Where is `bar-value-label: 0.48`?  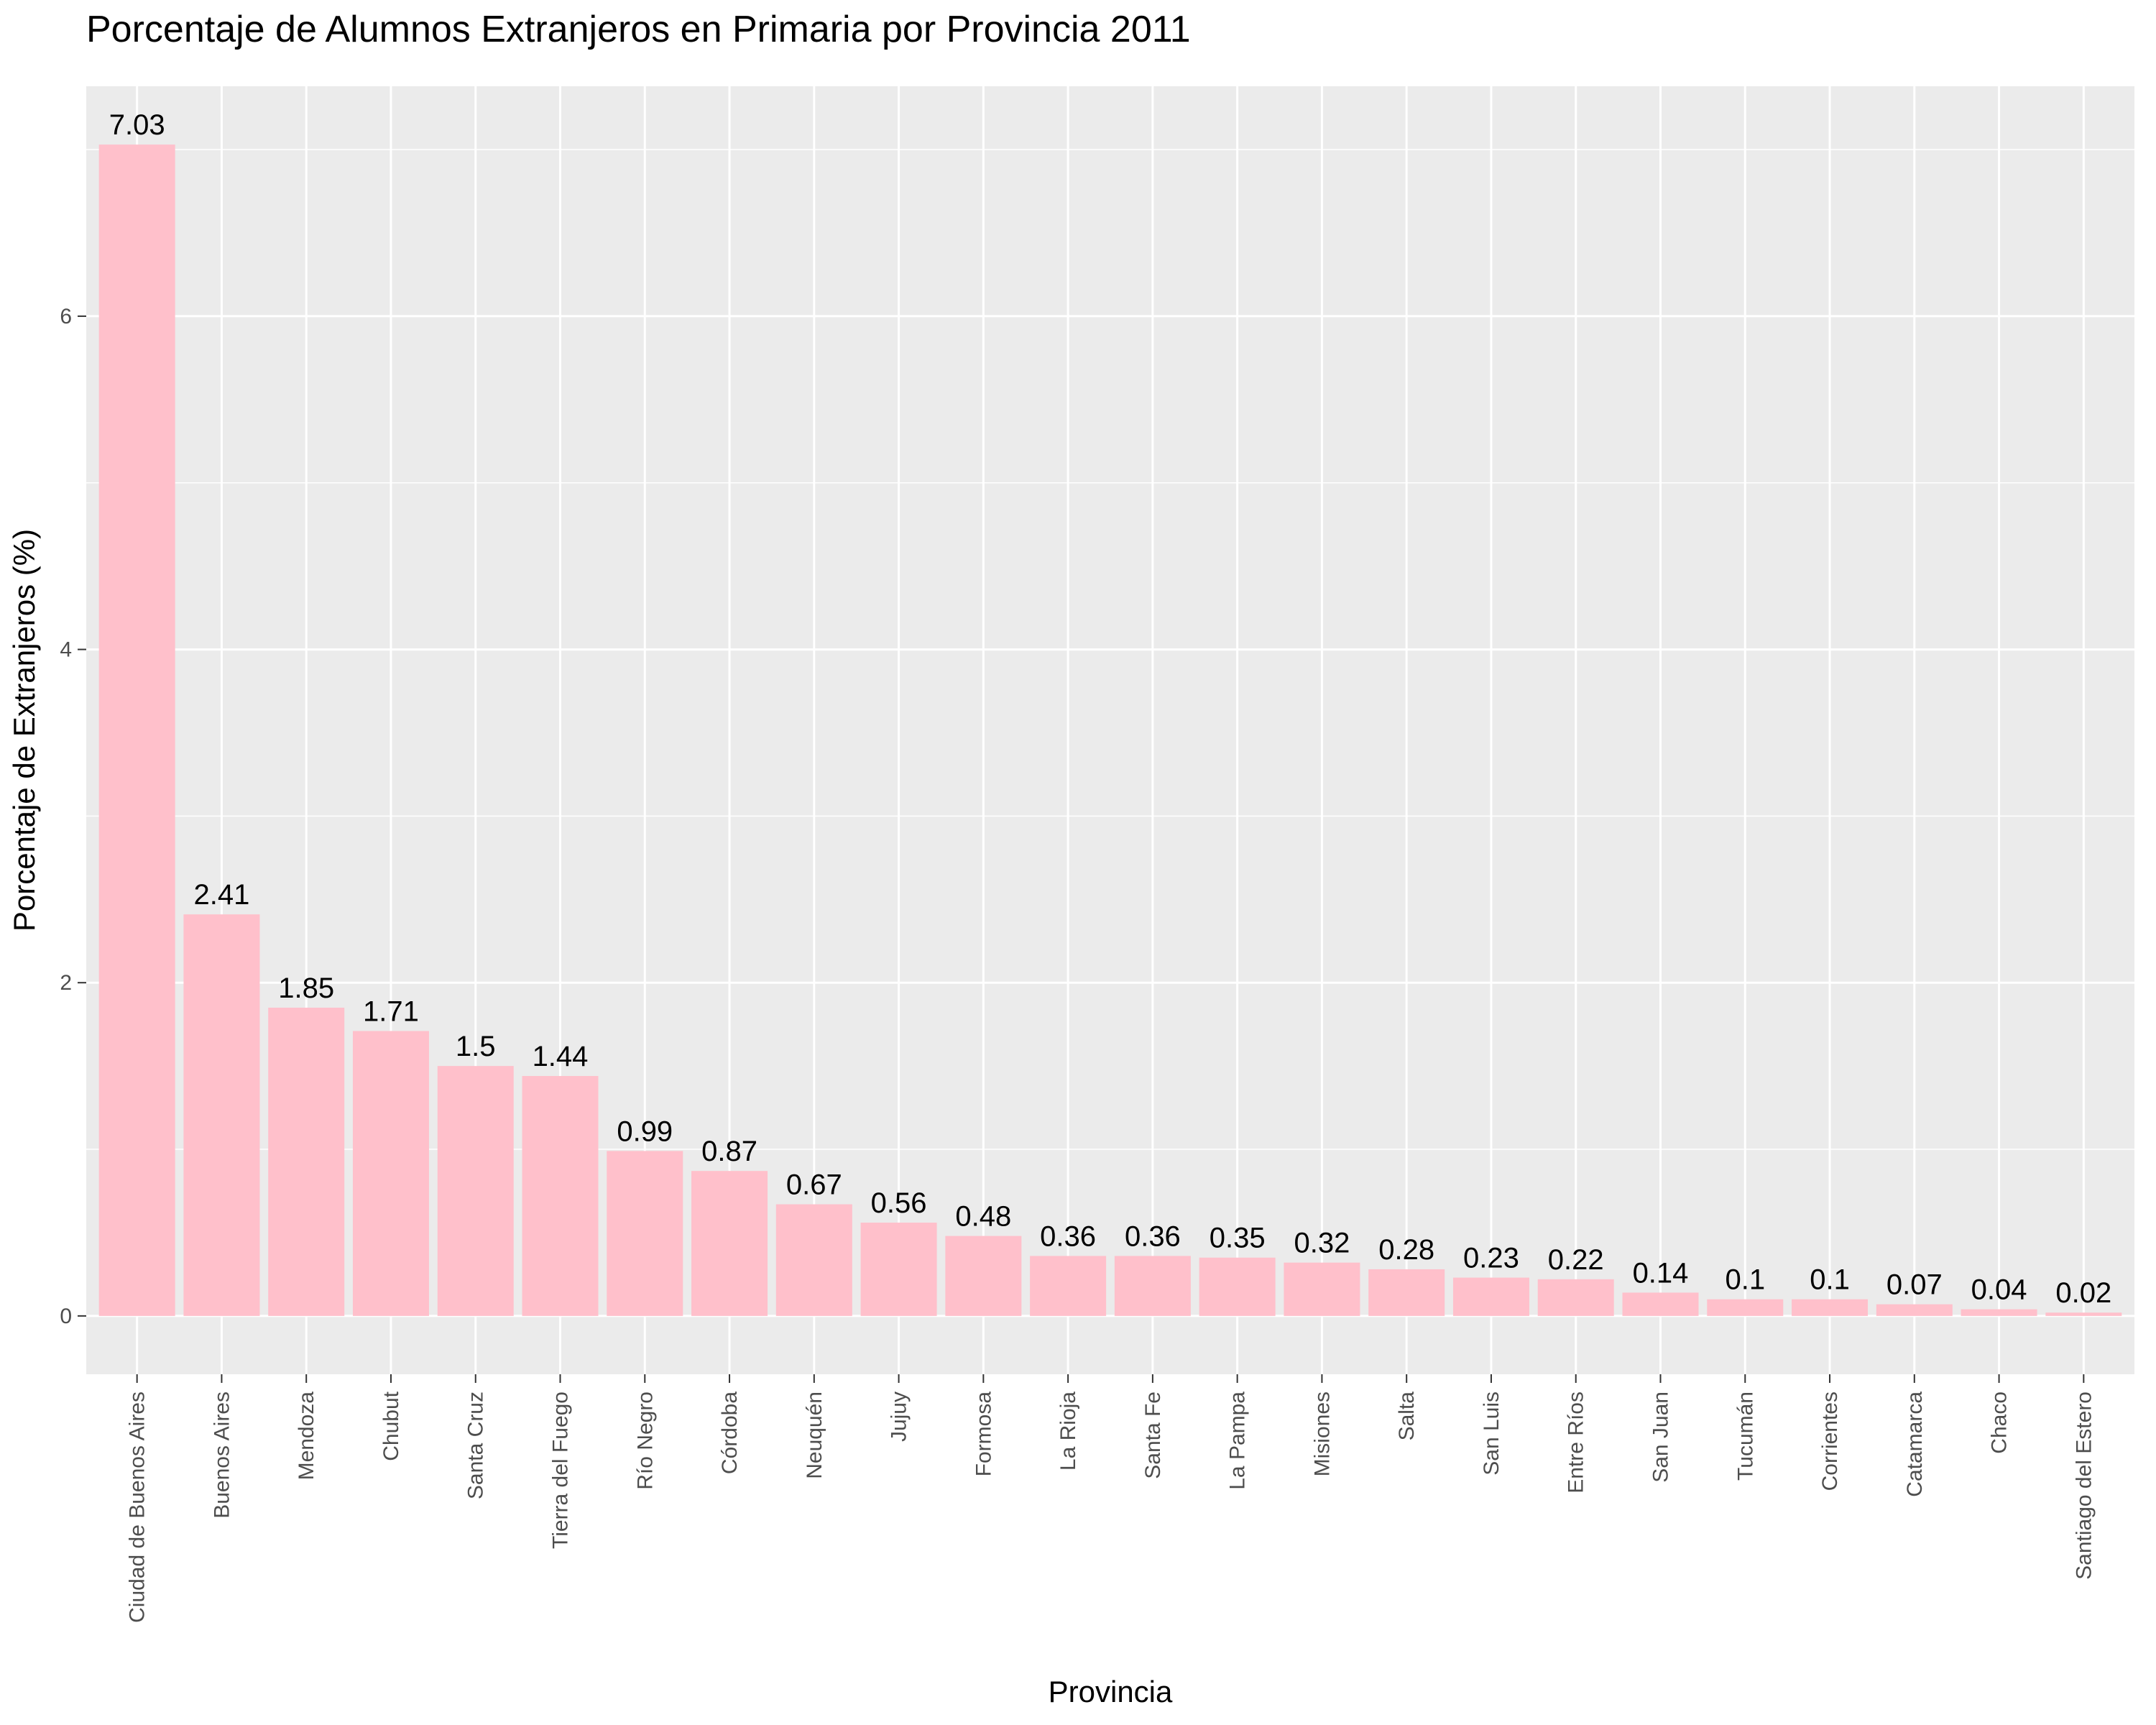 bar-value-label: 0.48 is located at coordinates (983, 1217).